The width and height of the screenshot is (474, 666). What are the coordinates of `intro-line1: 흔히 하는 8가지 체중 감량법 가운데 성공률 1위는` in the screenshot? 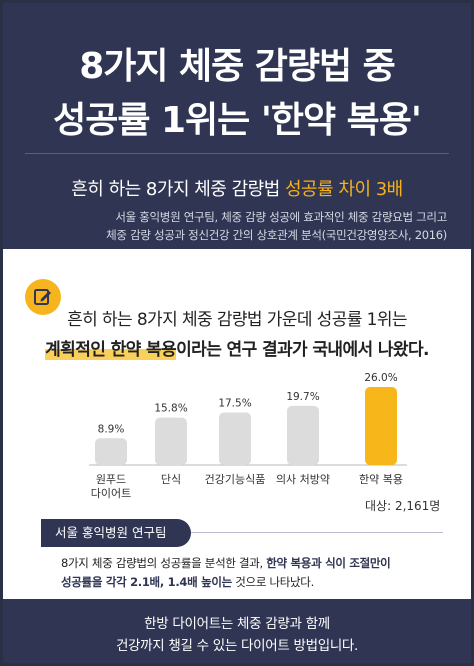 It's located at (237, 320).